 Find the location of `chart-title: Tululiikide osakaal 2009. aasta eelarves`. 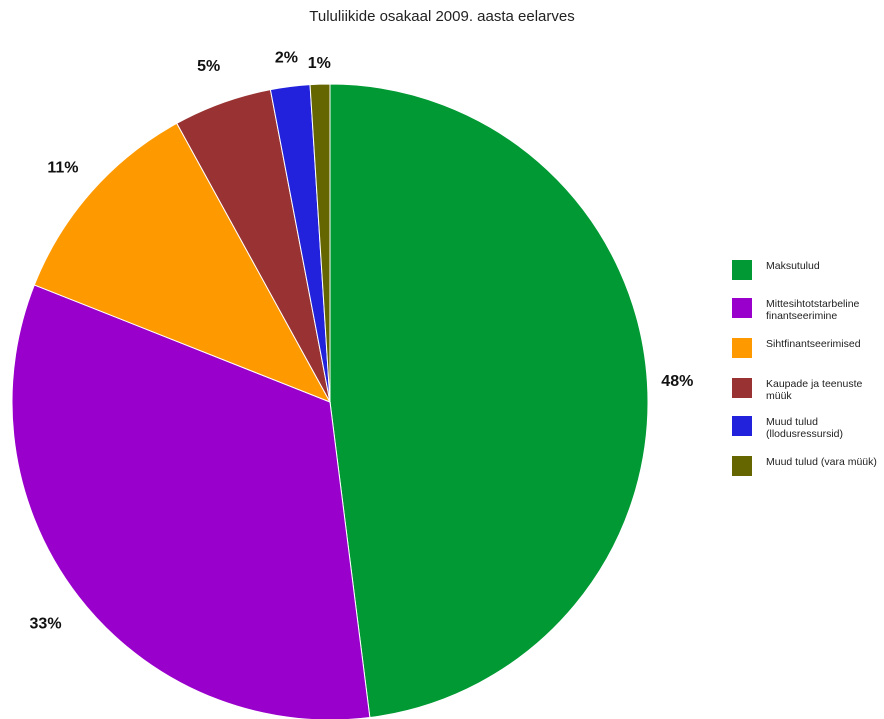

chart-title: Tululiikide osakaal 2009. aasta eelarves is located at coordinates (442, 16).